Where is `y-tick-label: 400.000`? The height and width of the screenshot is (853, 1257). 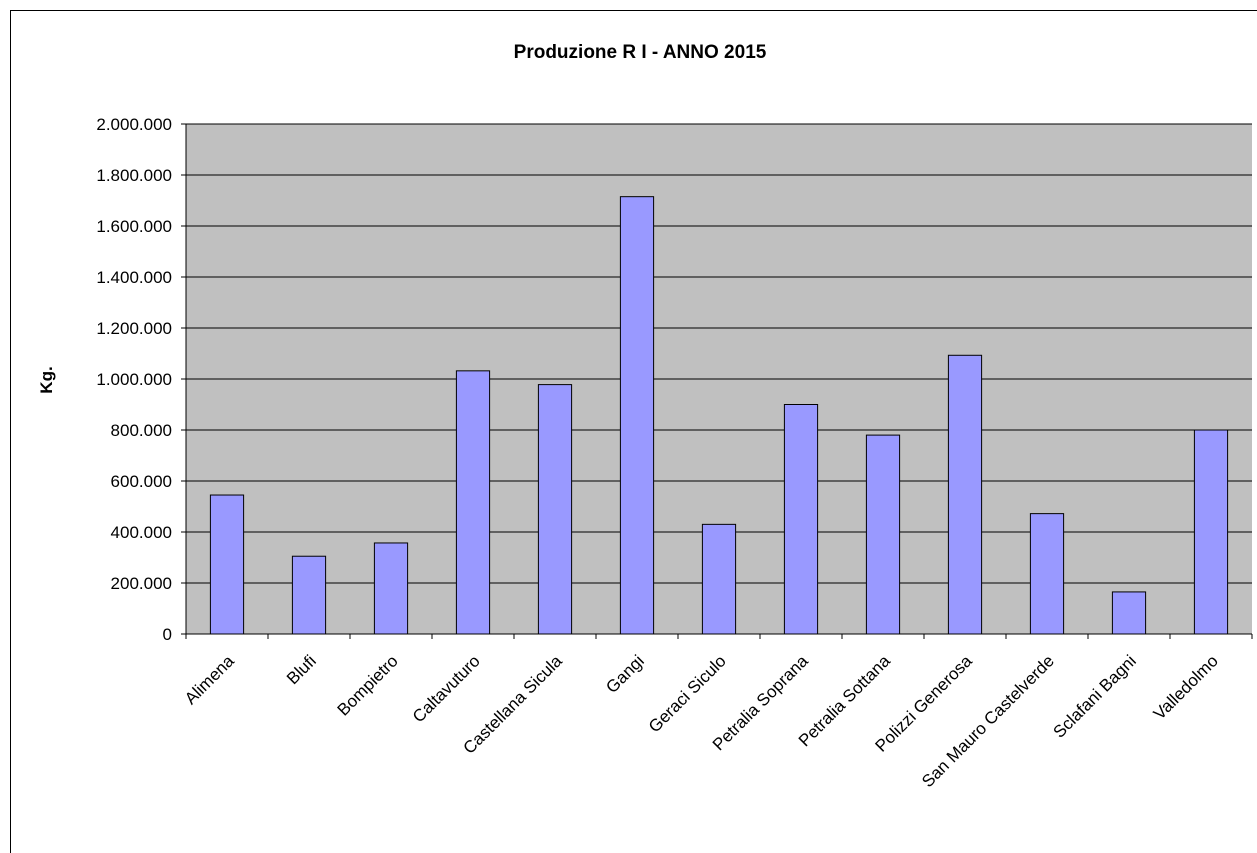 y-tick-label: 400.000 is located at coordinates (141, 532).